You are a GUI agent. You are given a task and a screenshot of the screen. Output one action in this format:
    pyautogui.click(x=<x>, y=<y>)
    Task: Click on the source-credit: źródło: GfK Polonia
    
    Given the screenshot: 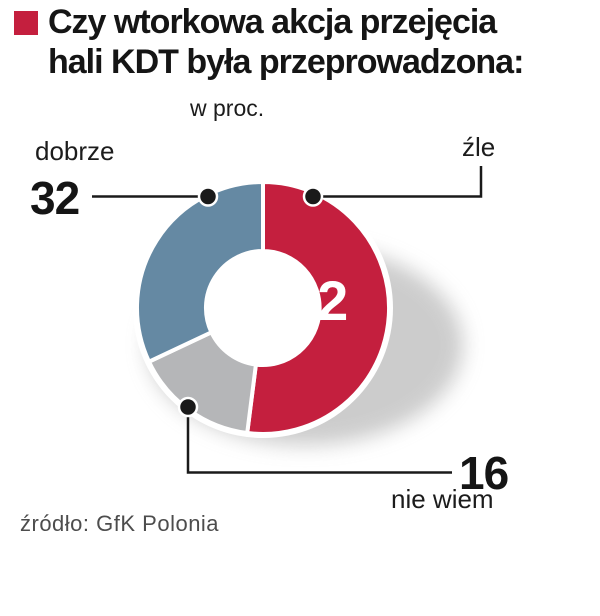 What is the action you would take?
    pyautogui.click(x=120, y=523)
    